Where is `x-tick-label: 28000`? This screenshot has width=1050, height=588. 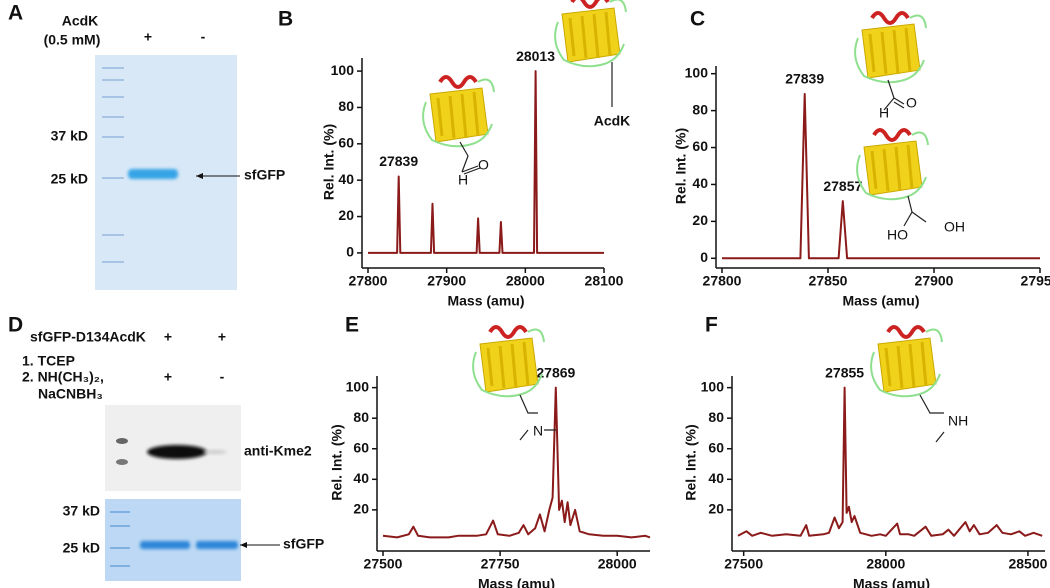 x-tick-label: 28000 is located at coordinates (885, 564).